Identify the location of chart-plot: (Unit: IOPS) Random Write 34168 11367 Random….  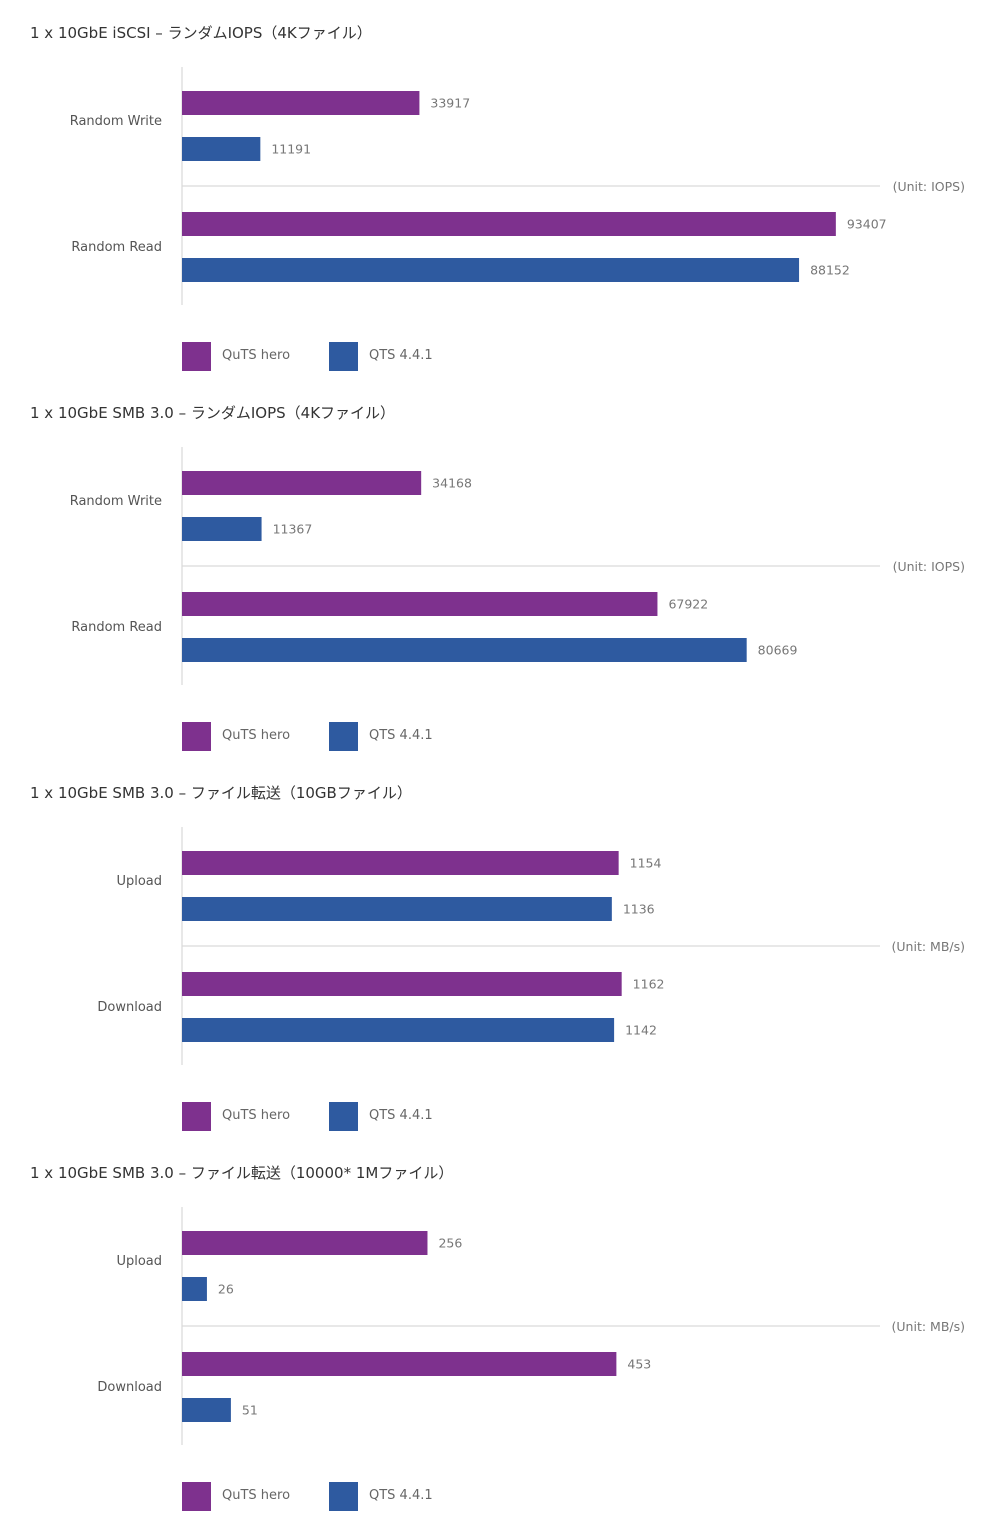
(517, 566).